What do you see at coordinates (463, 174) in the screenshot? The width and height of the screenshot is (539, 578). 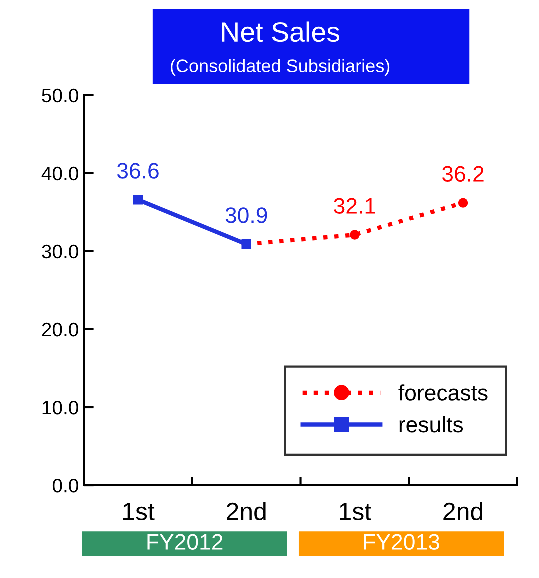 I see `data-label: 36.2` at bounding box center [463, 174].